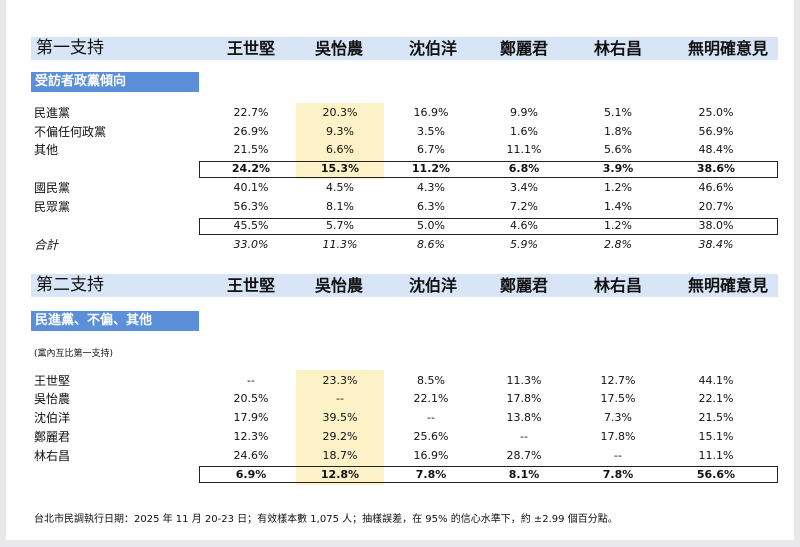 This screenshot has height=547, width=800. Describe the element at coordinates (431, 244) in the screenshot. I see `table-cell: 8.6%` at that location.